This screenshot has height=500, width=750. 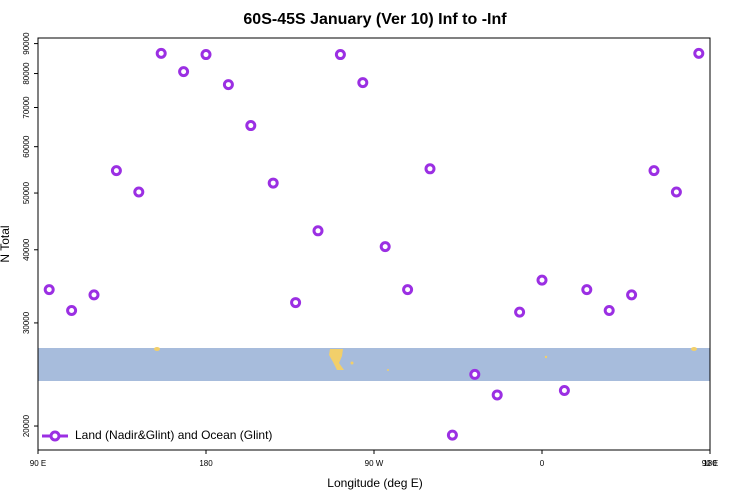 I want to click on y-tick-label: 30000, so click(x=26, y=322).